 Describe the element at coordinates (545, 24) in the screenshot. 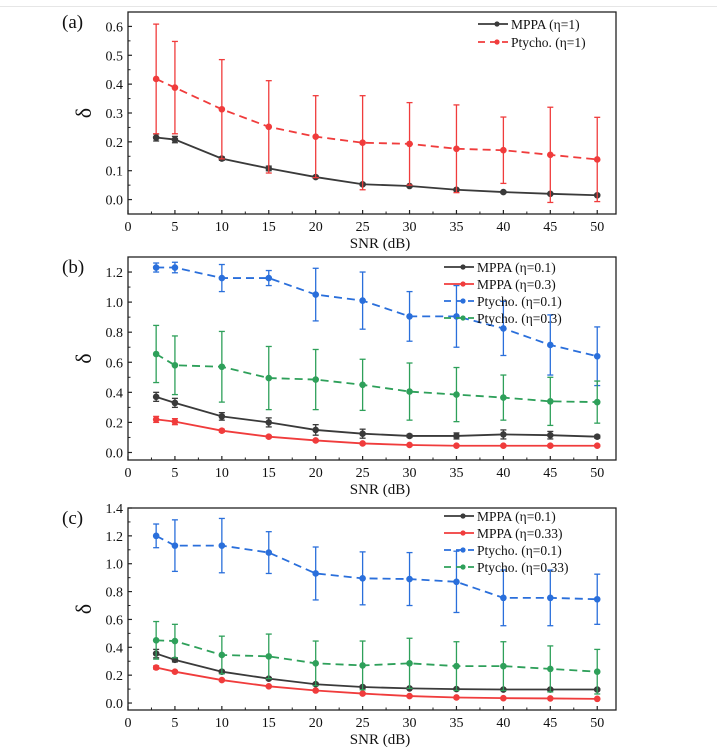

I see `legend-entry: MPPA (η=1)` at that location.